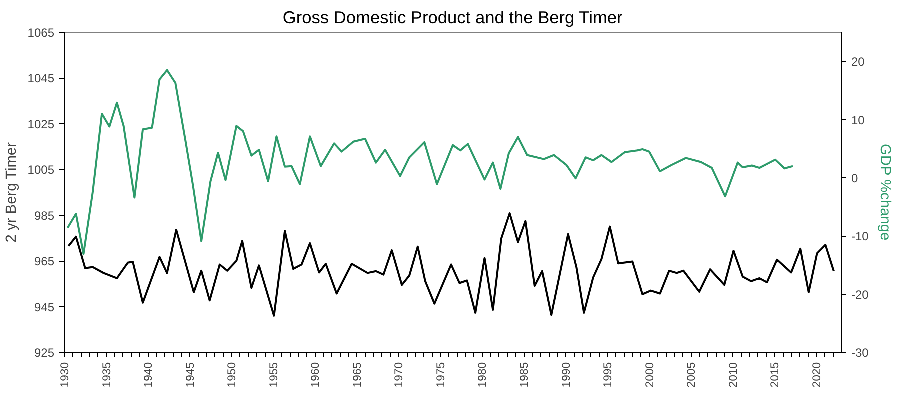 The height and width of the screenshot is (395, 901). I want to click on y-tick-label: 965, so click(44, 261).